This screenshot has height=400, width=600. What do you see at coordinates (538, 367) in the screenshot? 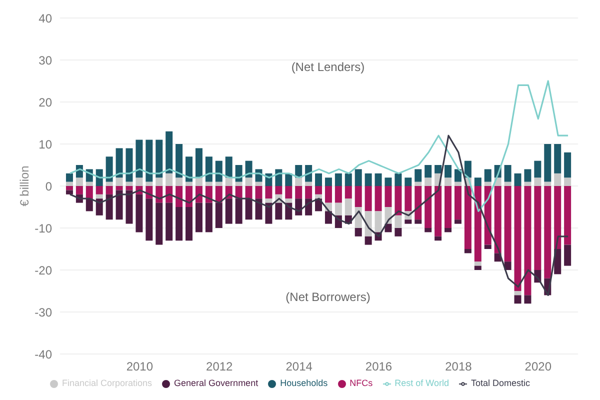
I see `x-tick-label: 2020` at bounding box center [538, 367].